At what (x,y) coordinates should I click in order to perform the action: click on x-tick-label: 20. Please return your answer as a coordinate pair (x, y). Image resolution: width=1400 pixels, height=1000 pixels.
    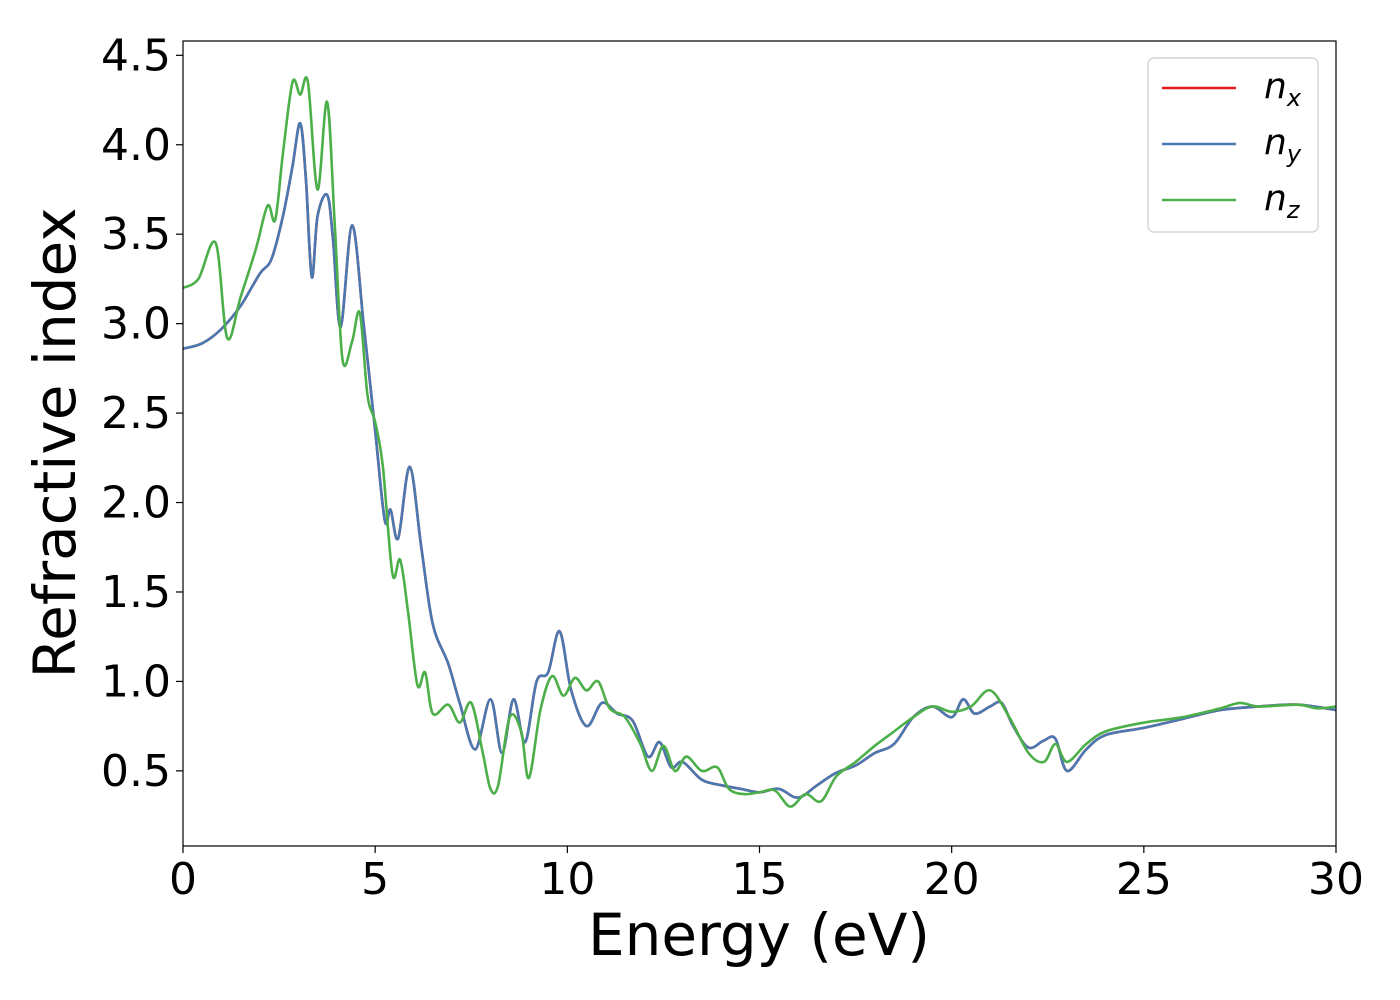
    Looking at the image, I should click on (952, 879).